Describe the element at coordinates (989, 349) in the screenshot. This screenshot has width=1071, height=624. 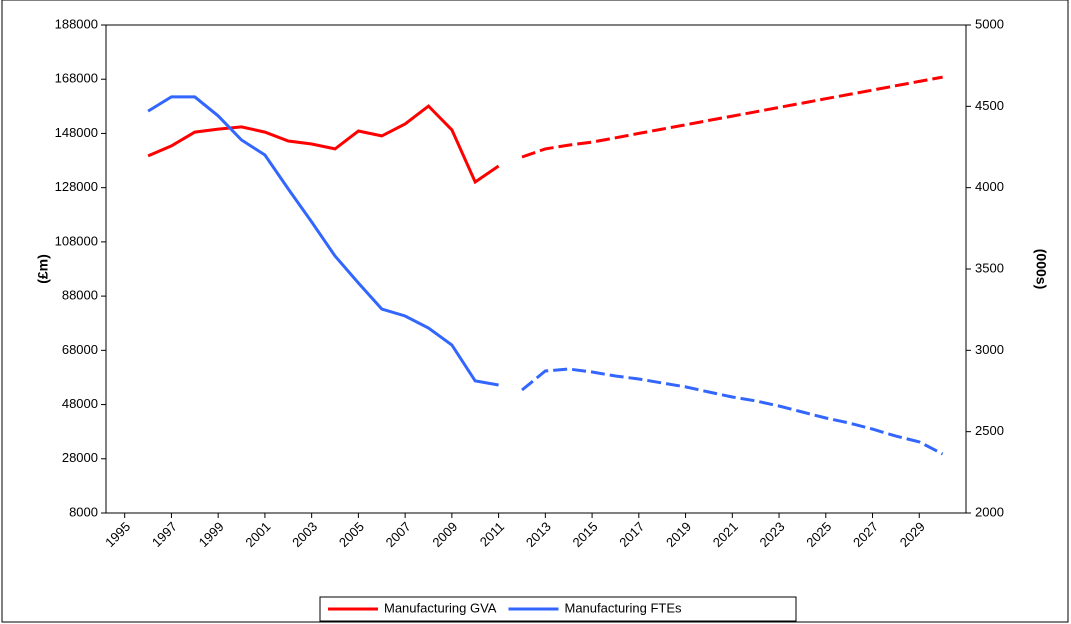
I see `y2-tick-label: 3000` at that location.